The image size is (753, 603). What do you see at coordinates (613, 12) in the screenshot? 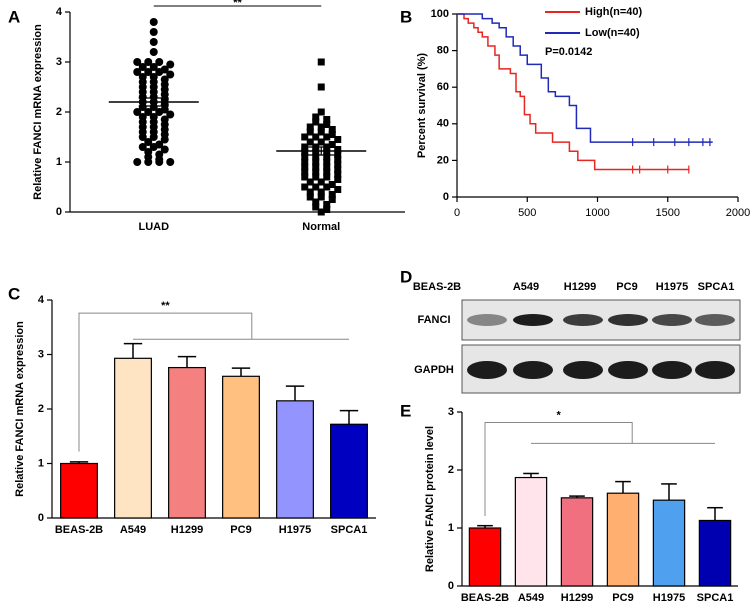
I see `legend-label: High(n=40)` at bounding box center [613, 12].